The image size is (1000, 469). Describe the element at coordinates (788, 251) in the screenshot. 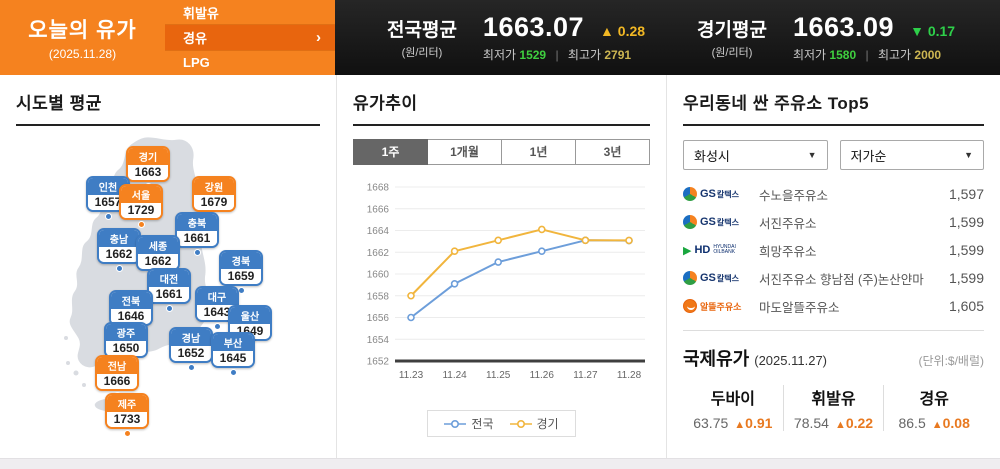

I see `station-name: 희망주유소` at that location.